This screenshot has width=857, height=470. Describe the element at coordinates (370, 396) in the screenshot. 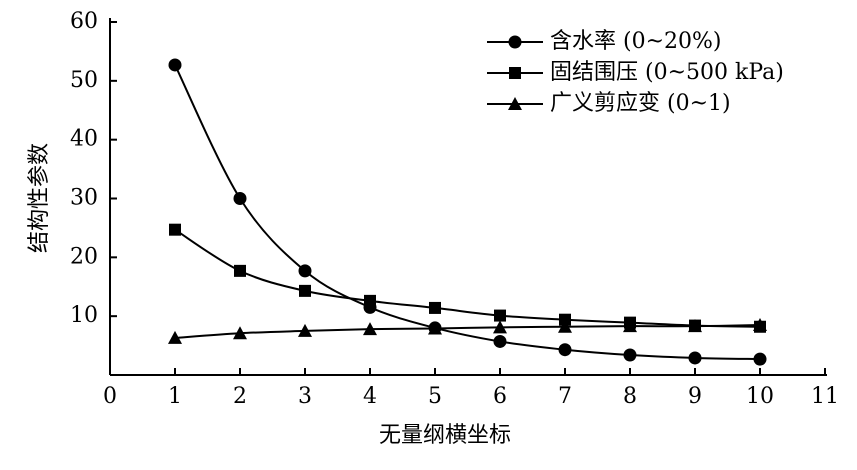

I see `x-tick-label: 4` at that location.